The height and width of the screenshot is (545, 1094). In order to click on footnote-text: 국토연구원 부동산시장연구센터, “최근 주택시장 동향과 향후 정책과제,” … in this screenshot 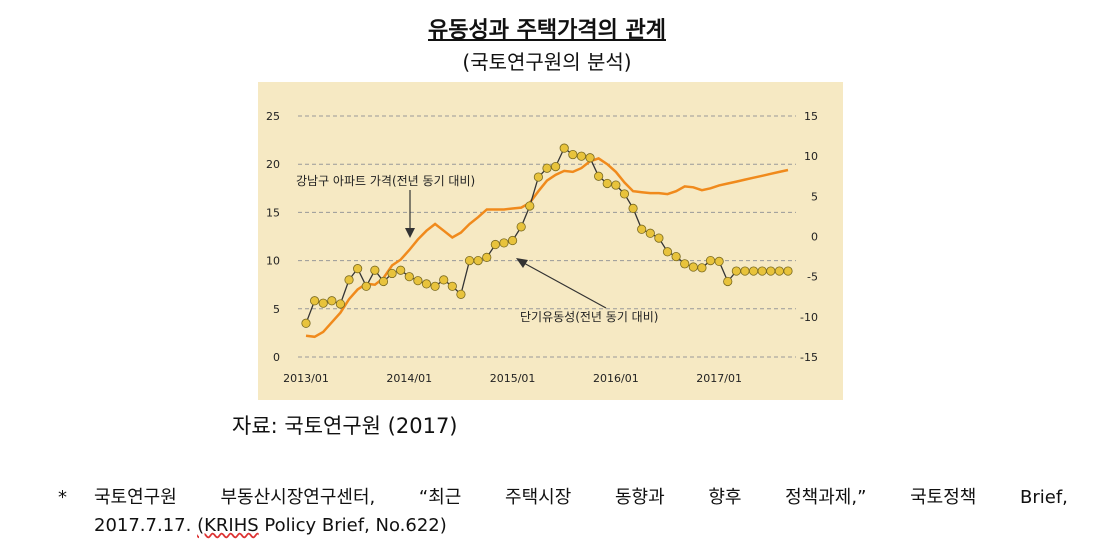, I will do `click(581, 512)`.